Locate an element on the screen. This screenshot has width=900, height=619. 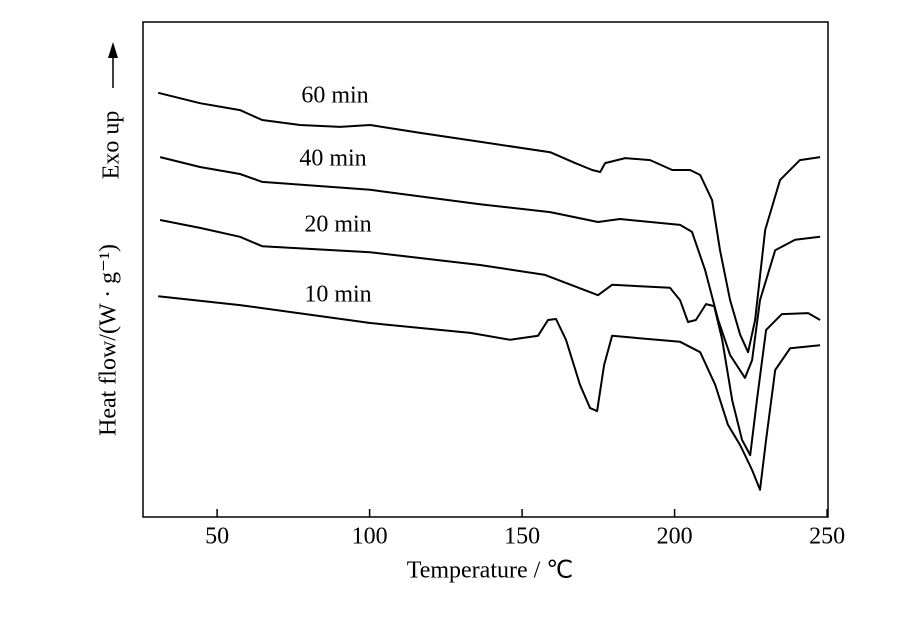
series-label: 20 min is located at coordinates (337, 225).